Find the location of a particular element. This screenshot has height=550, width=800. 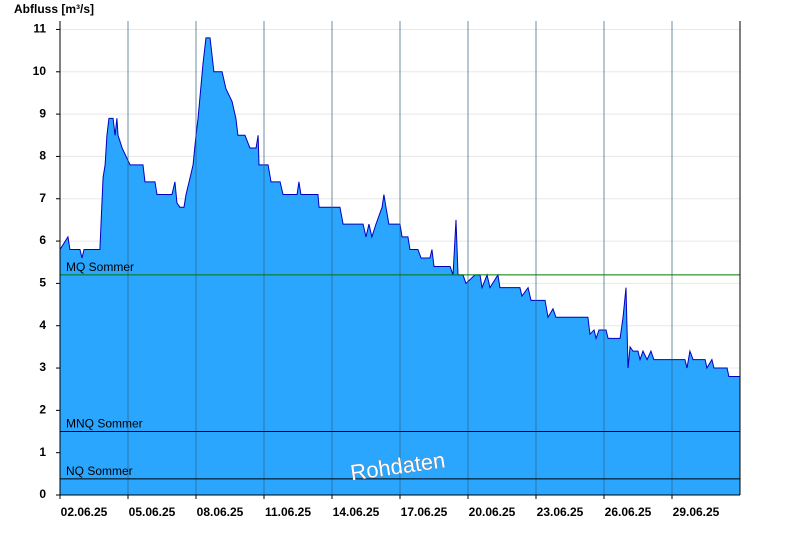

y-tick-label: 9 is located at coordinates (42, 113).